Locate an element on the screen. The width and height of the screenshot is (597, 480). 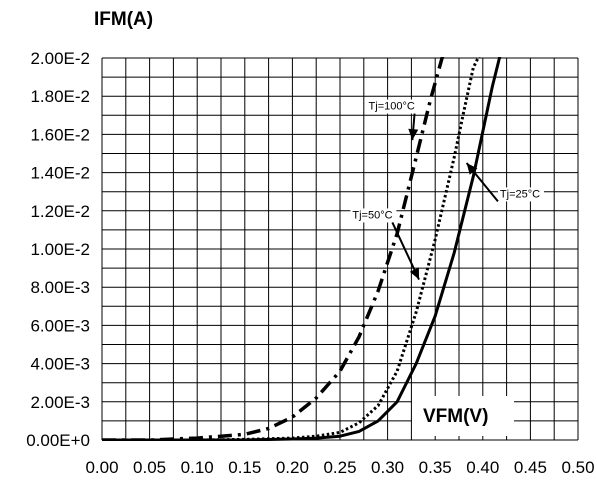
x-axis-title: VFM(V) is located at coordinates (455, 416).